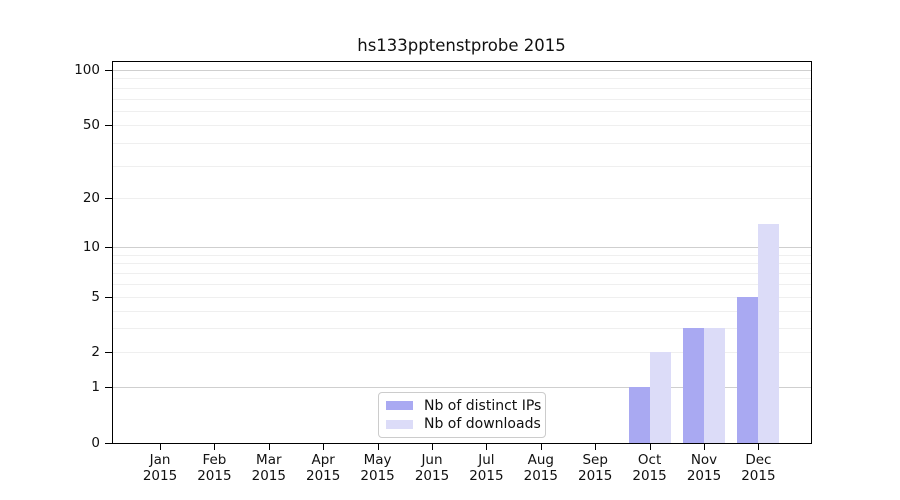 This screenshot has height=500, width=900. Describe the element at coordinates (748, 370) in the screenshot. I see `bar-distinct-ips-dec` at that location.